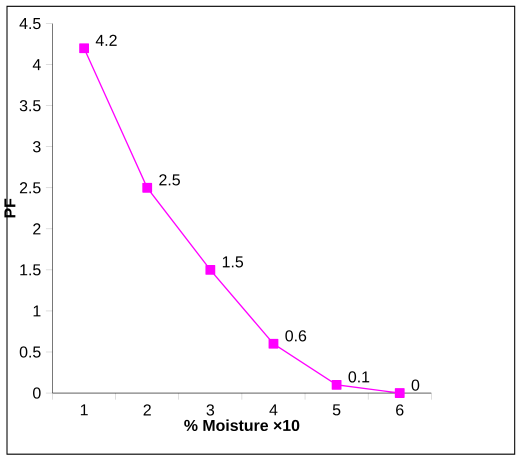 The image size is (520, 460). I want to click on y-tick-label: 3.5, so click(30, 106).